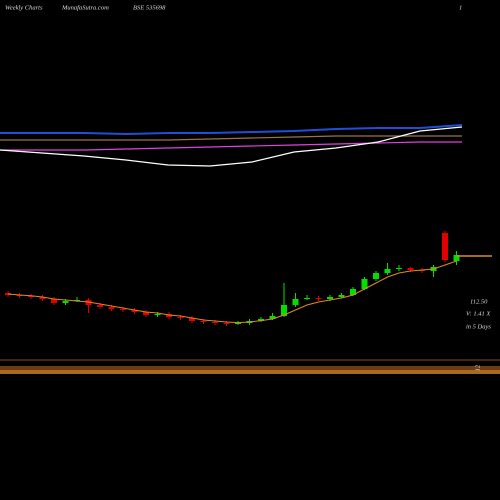 The image size is (500, 500). I want to click on volume-note: in 5 Days, so click(478, 326).